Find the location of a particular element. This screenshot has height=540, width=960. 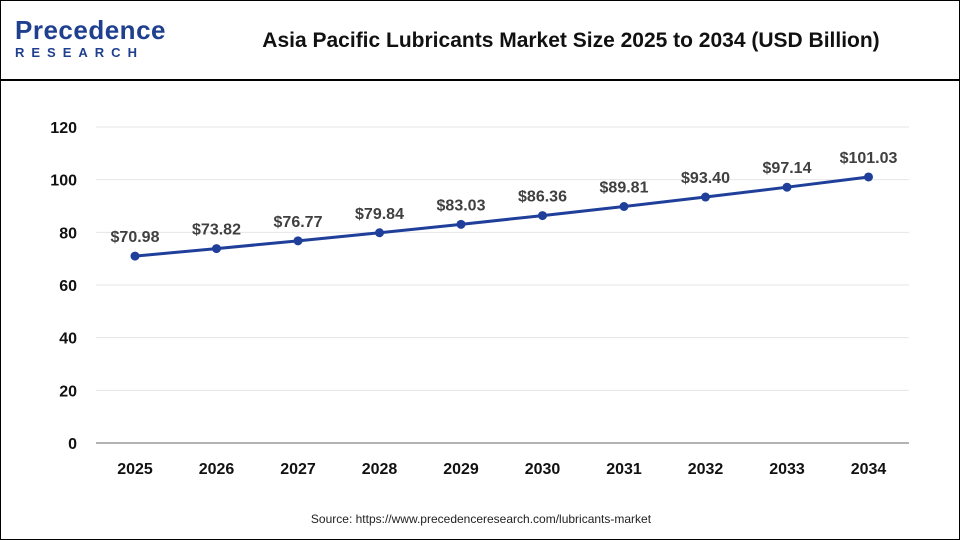

data-label: $76.77 is located at coordinates (298, 222).